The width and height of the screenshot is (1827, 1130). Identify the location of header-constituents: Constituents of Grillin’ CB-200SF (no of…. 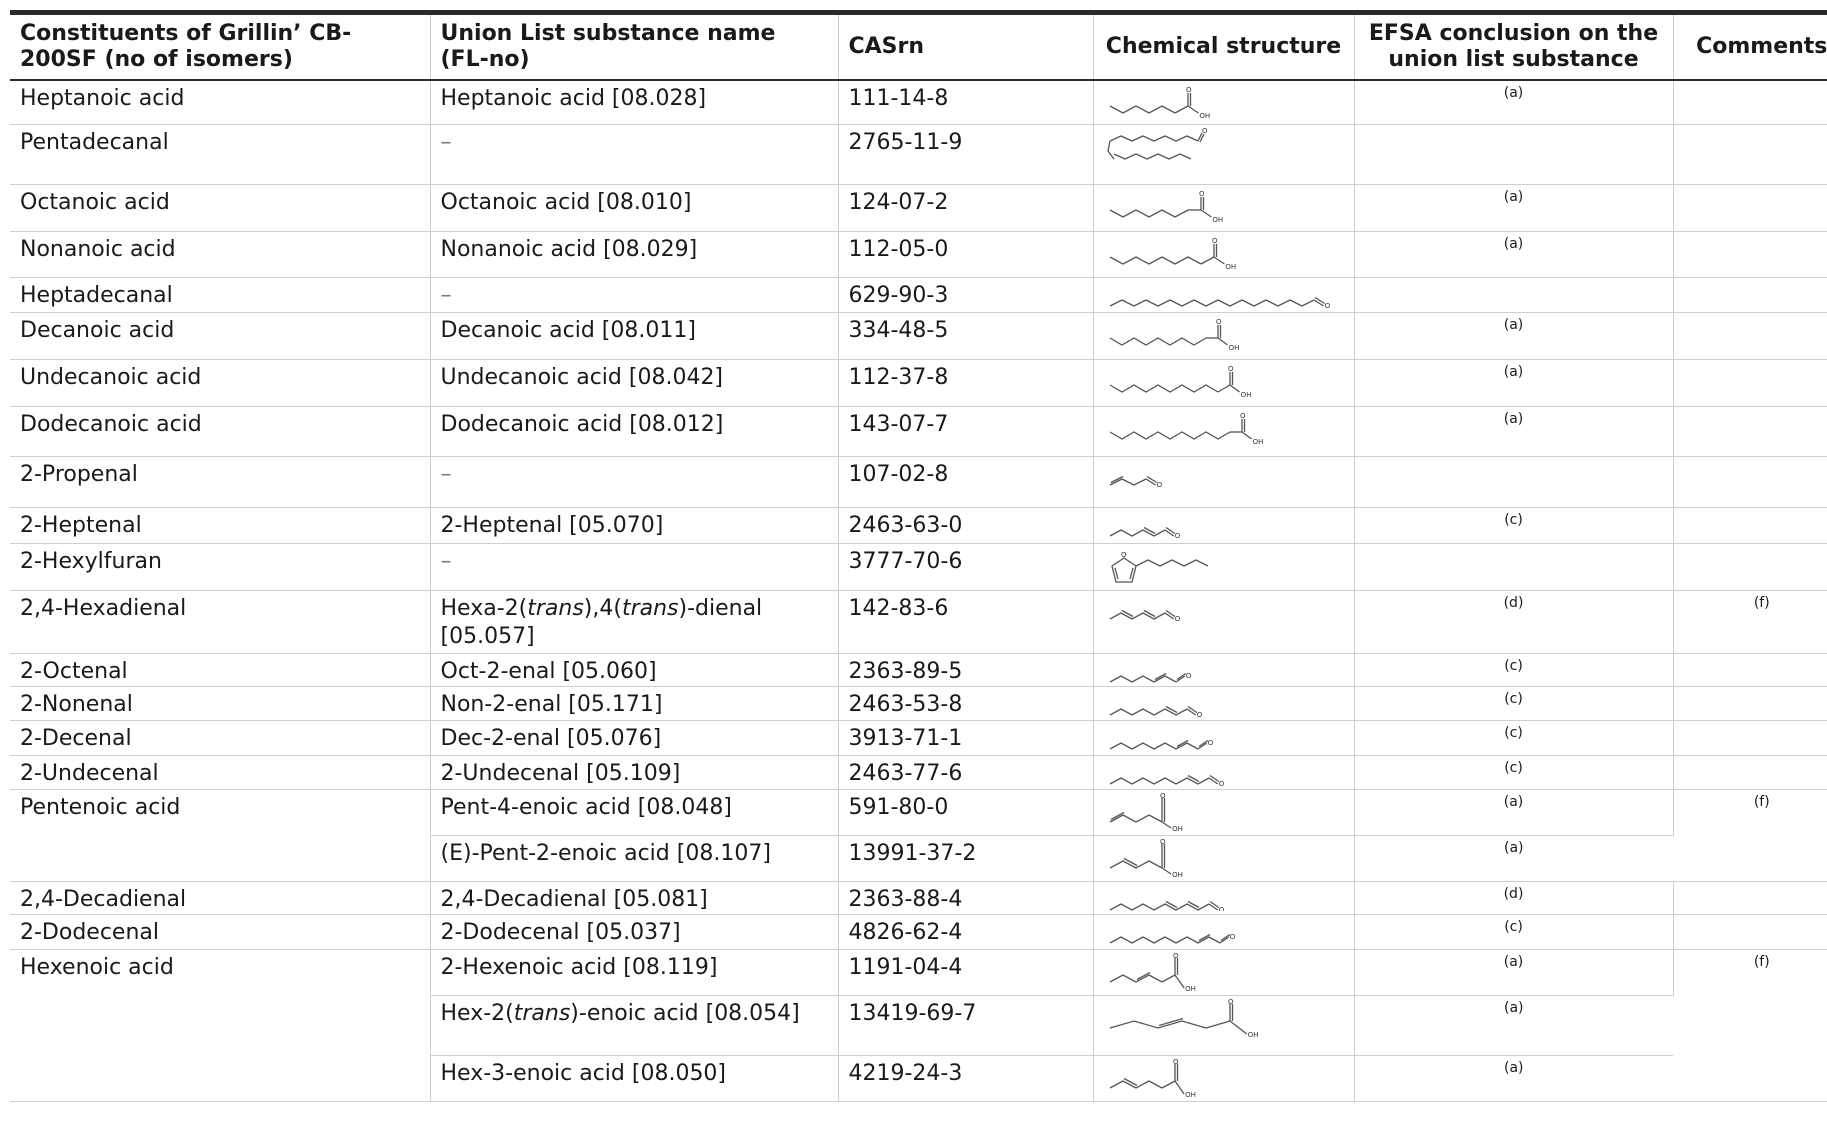
(220, 48).